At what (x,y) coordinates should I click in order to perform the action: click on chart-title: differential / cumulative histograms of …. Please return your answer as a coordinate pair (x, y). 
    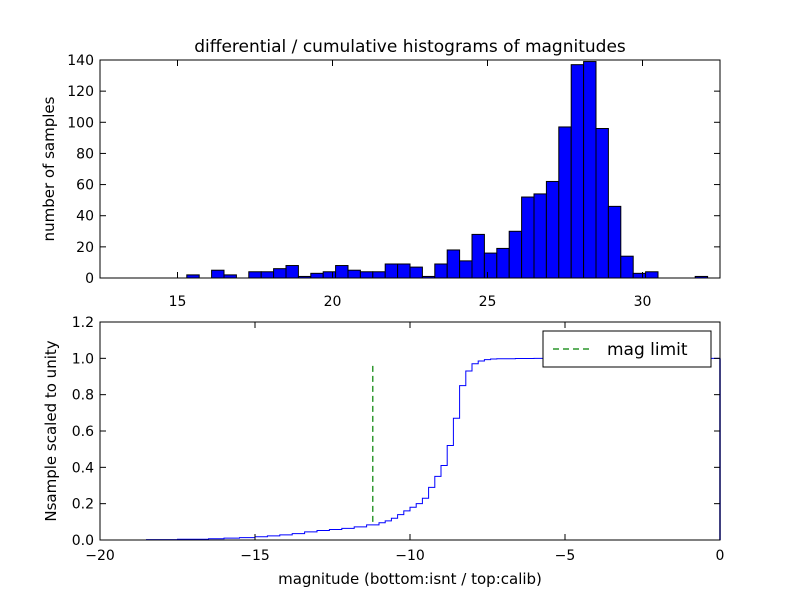
    Looking at the image, I should click on (410, 47).